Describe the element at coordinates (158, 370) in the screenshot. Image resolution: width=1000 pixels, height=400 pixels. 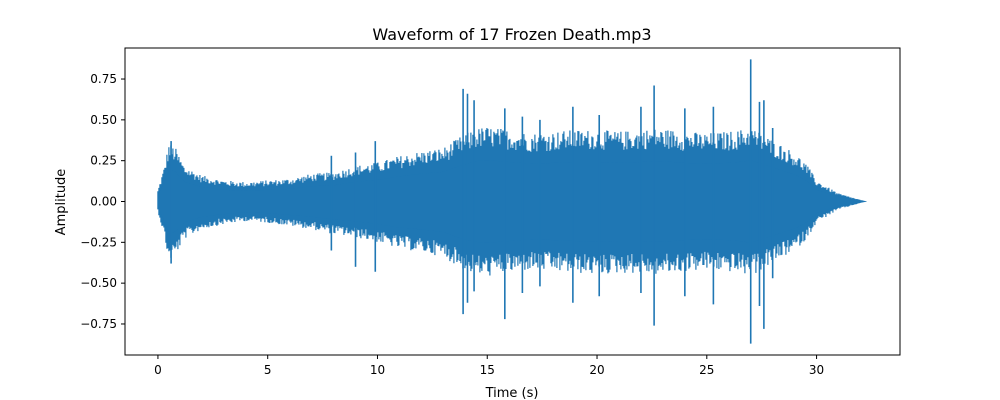
I see `x-tick-label: 0` at that location.